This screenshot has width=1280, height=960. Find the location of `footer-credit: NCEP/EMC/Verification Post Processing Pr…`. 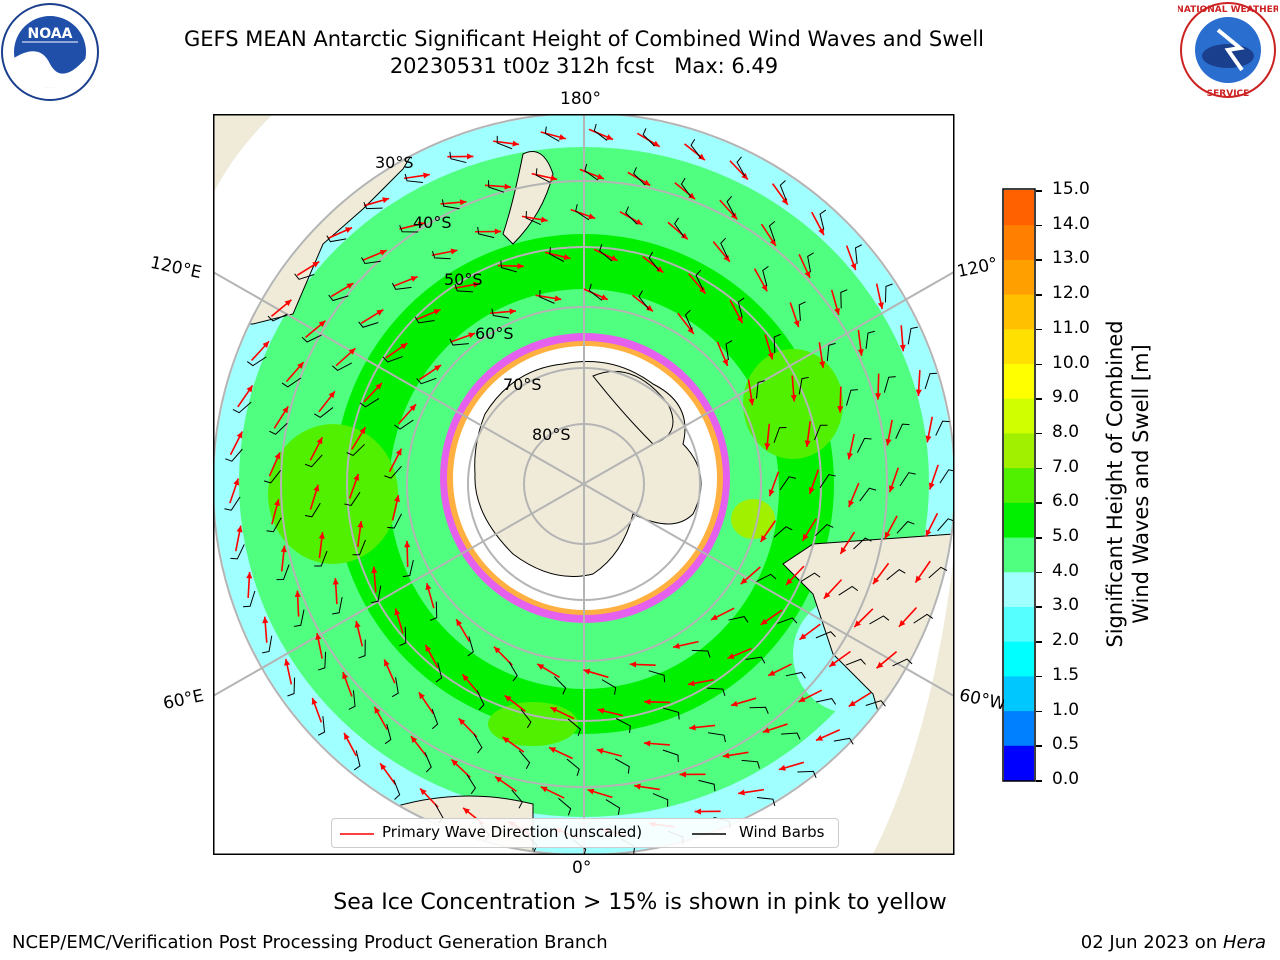

footer-credit: NCEP/EMC/Verification Post Processing Pr… is located at coordinates (310, 942).